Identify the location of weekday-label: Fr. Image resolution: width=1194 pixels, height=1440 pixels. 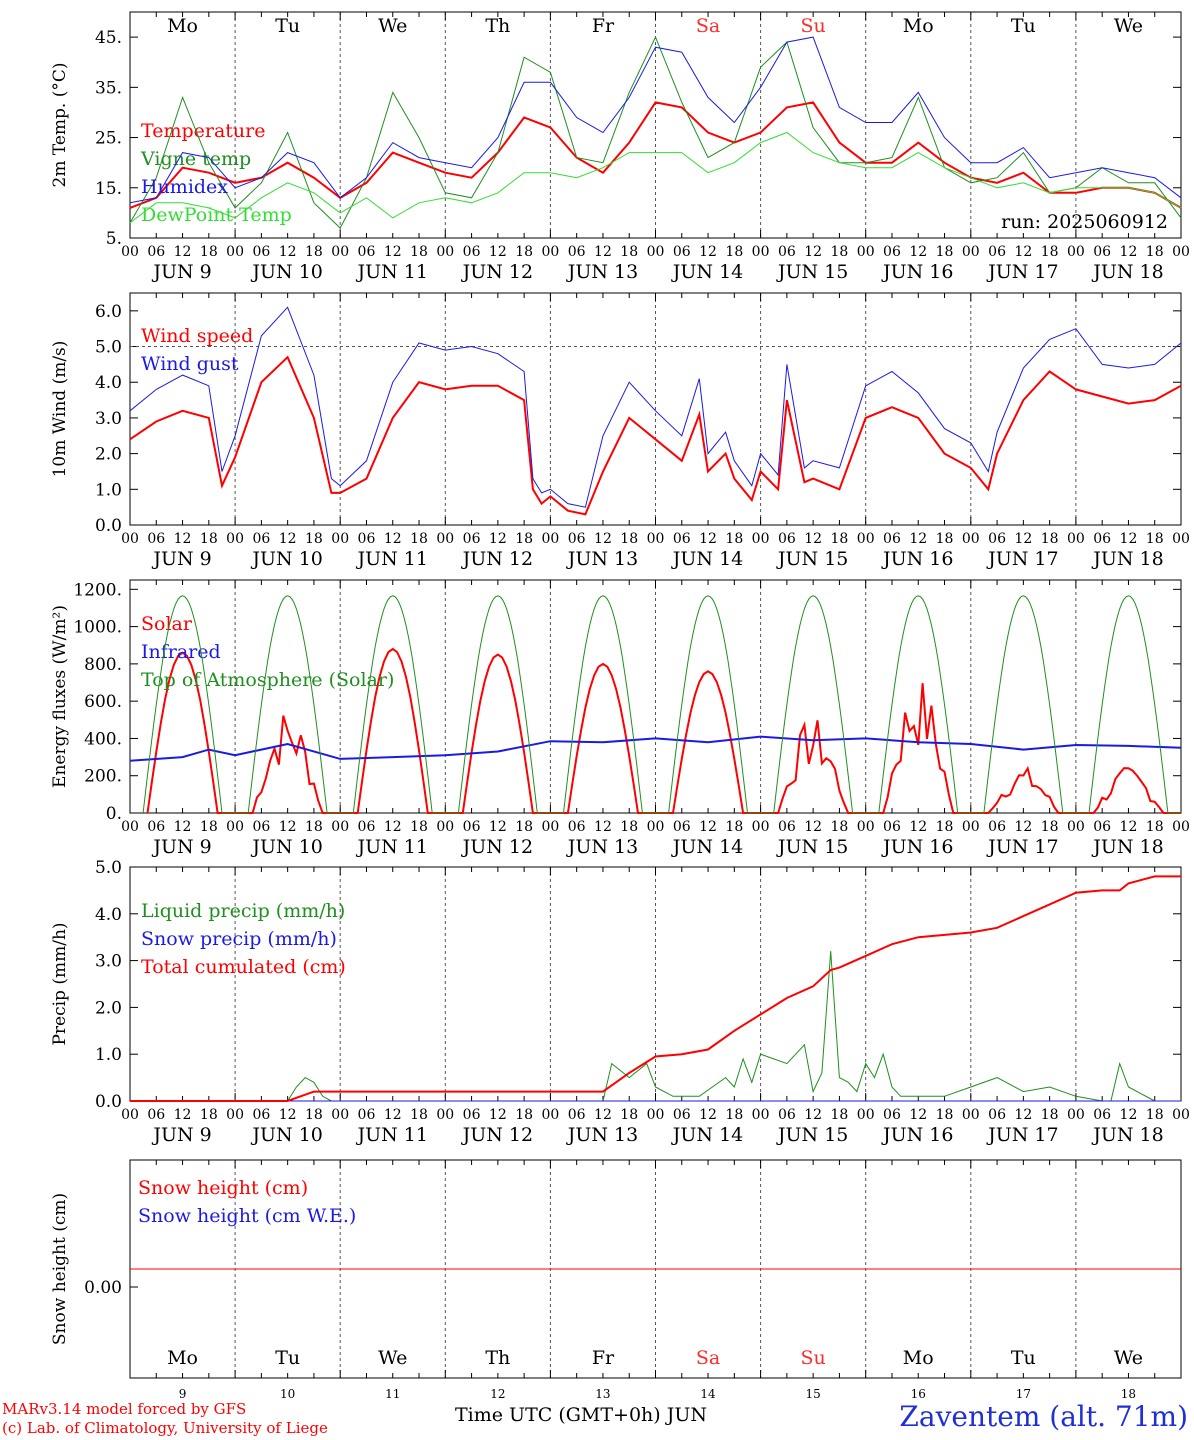
(603, 1358).